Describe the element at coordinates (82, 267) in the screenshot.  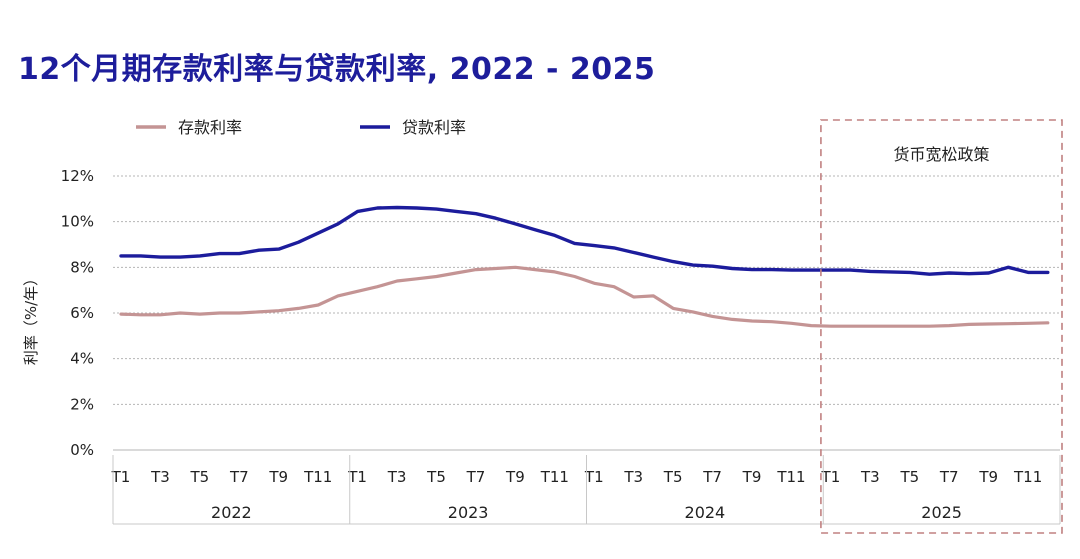
I see `y-tick-label: 8%` at that location.